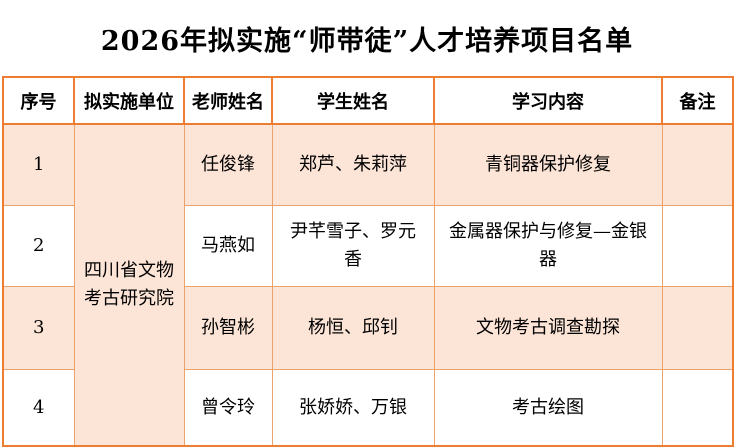  What do you see at coordinates (697, 100) in the screenshot?
I see `header-remarks: 备注` at bounding box center [697, 100].